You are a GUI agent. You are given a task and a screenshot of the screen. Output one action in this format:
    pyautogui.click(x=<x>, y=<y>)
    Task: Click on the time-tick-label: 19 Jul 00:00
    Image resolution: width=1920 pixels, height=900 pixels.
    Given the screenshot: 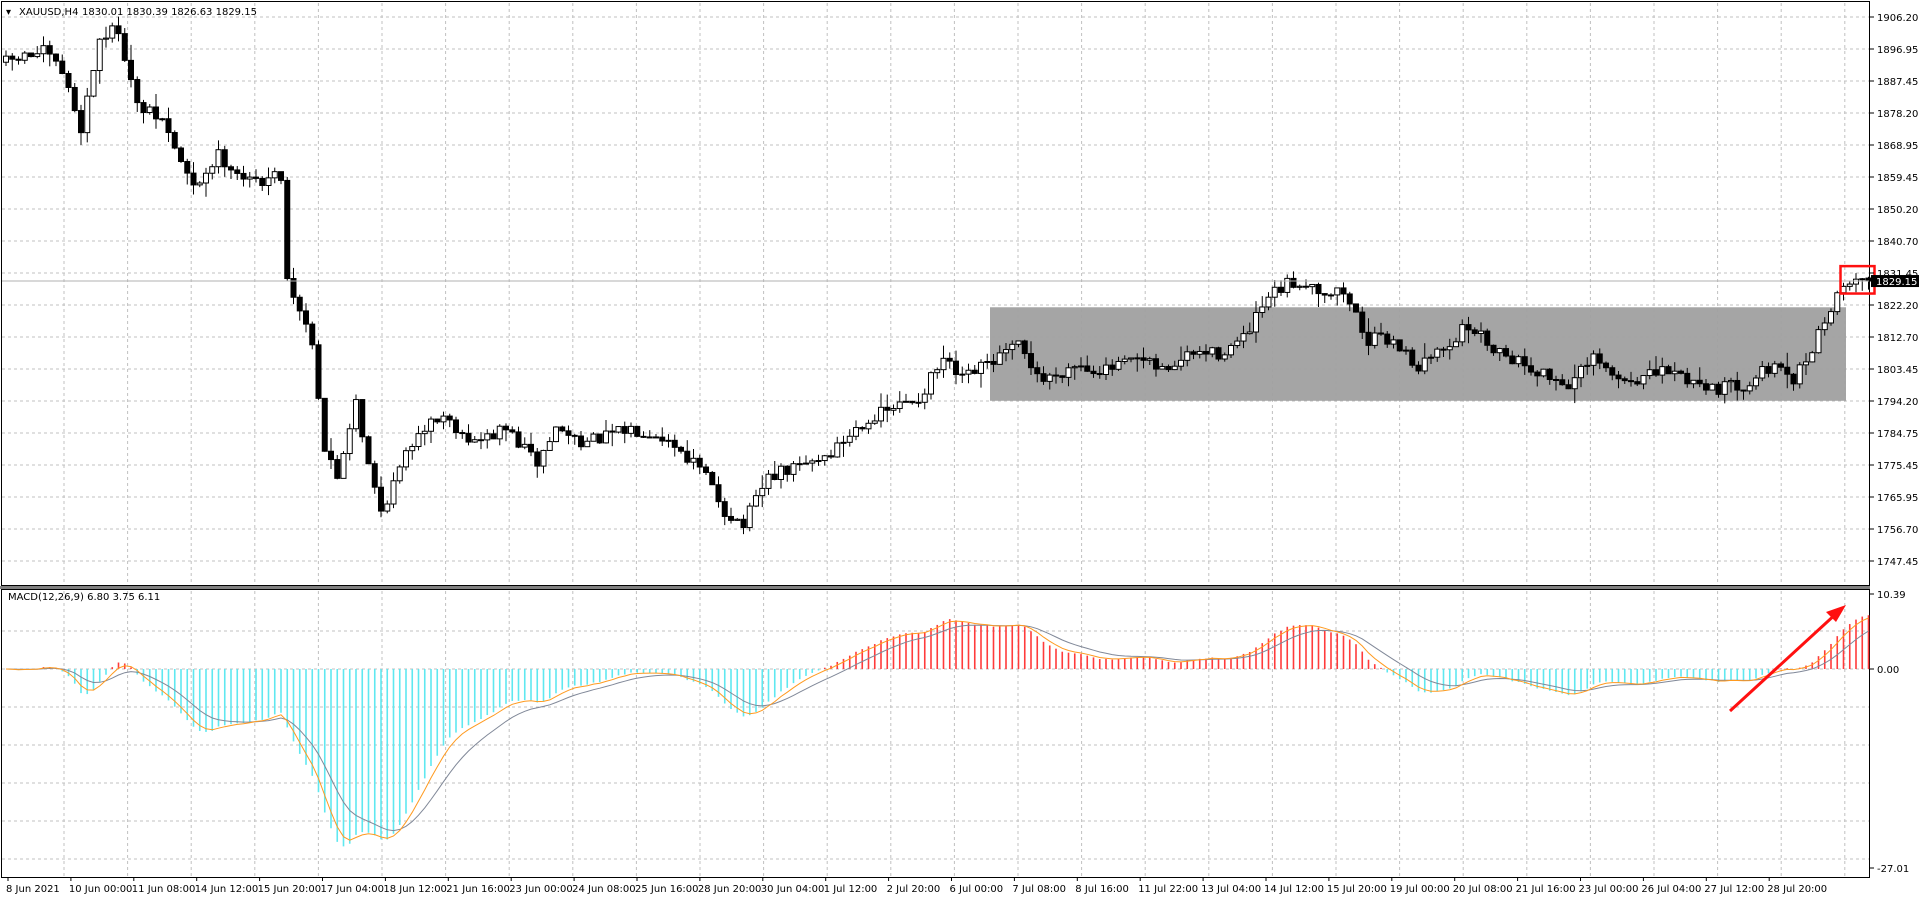 What is the action you would take?
    pyautogui.click(x=1420, y=889)
    